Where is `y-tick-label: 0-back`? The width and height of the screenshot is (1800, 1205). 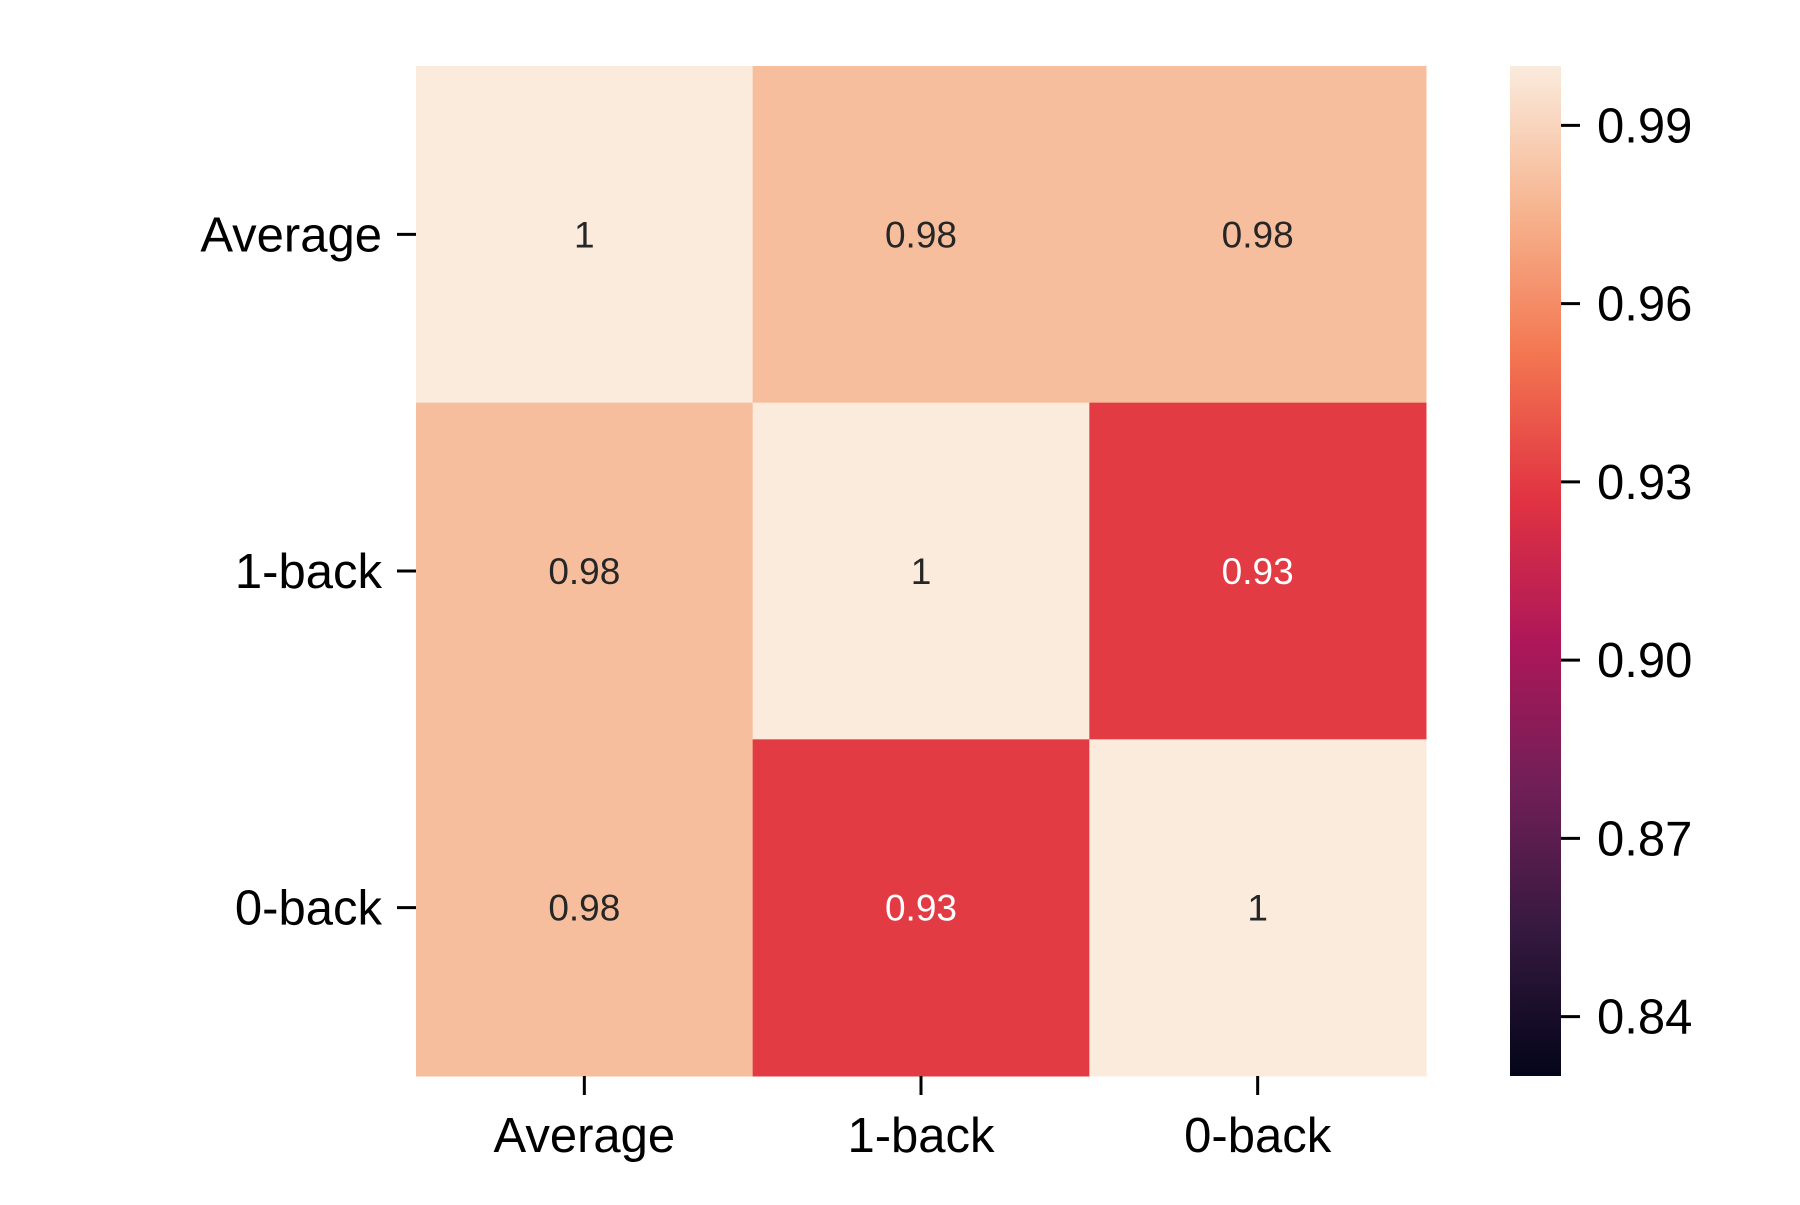 y-tick-label: 0-back is located at coordinates (309, 909).